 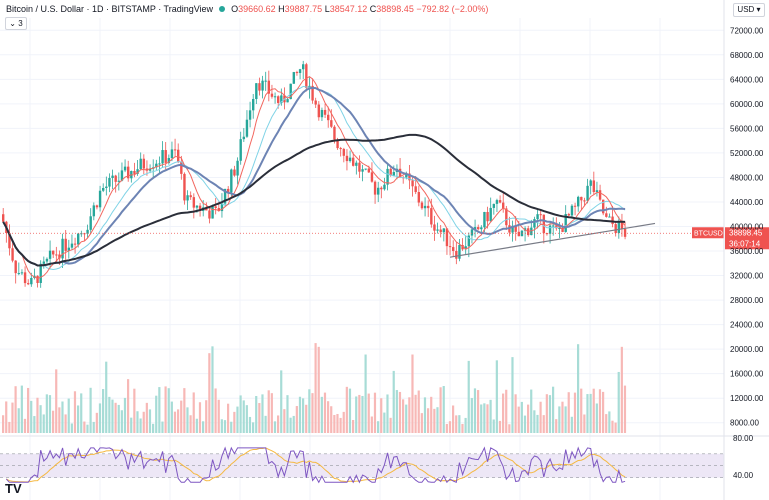 I want to click on price-tick-label: 64000.00, so click(x=747, y=79).